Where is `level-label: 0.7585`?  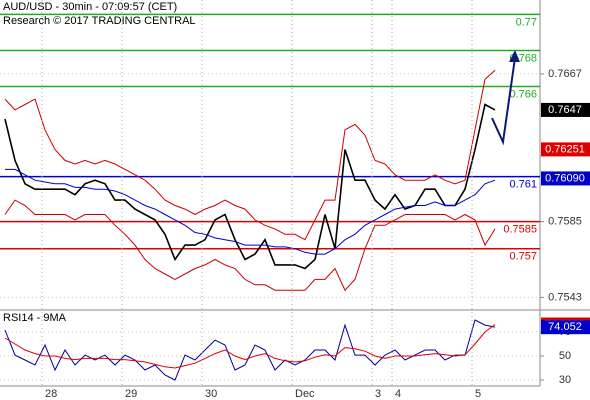
level-label: 0.7585 is located at coordinates (520, 230).